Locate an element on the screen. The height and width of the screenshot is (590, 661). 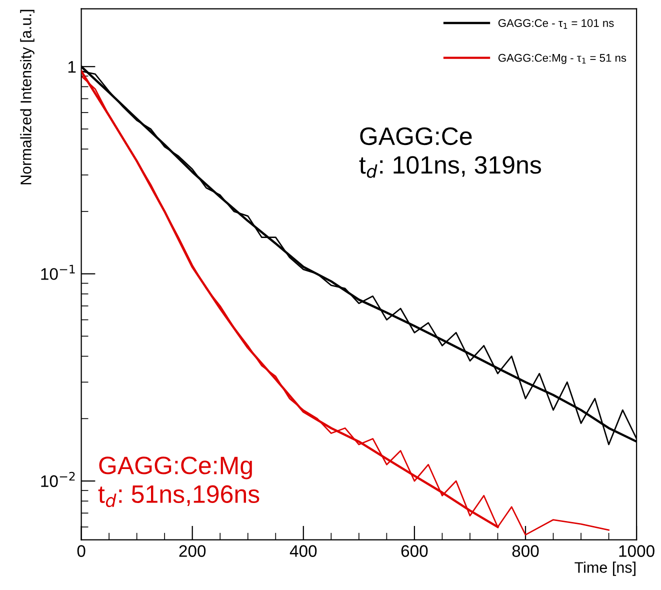
x-tick-label: 200 is located at coordinates (192, 551).